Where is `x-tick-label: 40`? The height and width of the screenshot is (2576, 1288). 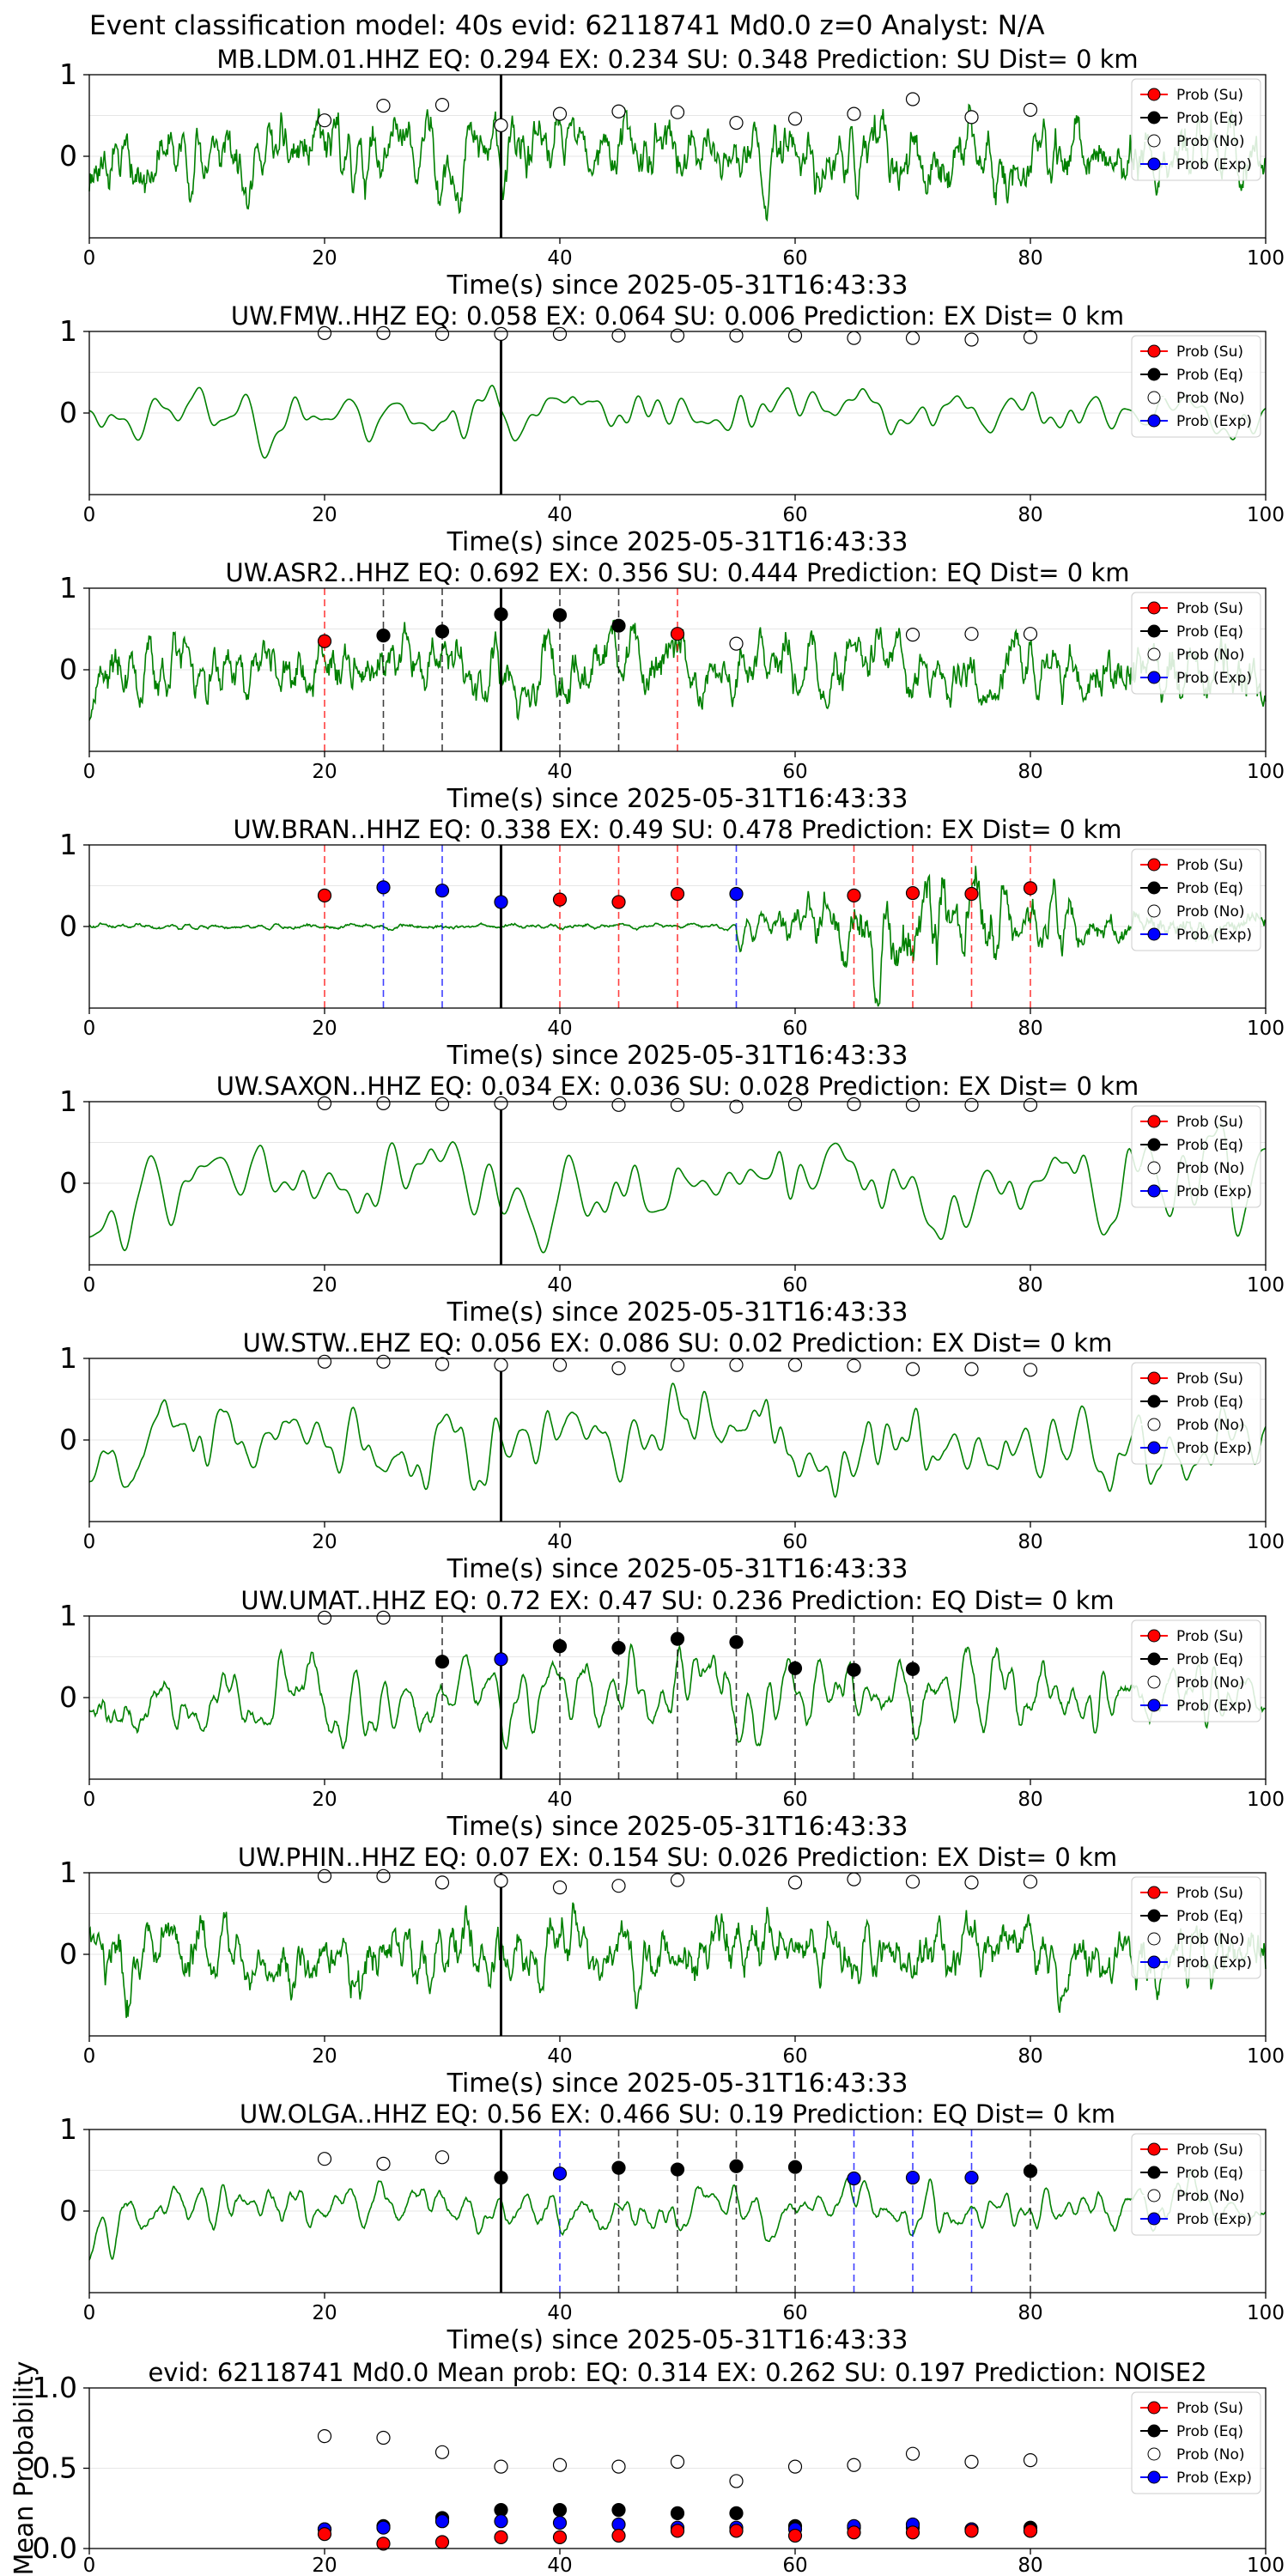
x-tick-label: 40 is located at coordinates (559, 1800).